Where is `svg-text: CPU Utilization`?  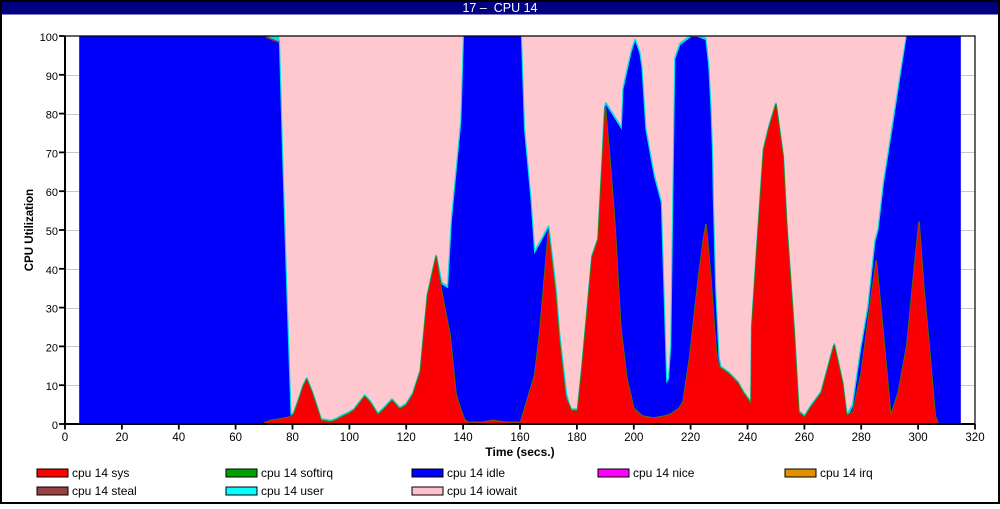 svg-text: CPU Utilization is located at coordinates (30, 230).